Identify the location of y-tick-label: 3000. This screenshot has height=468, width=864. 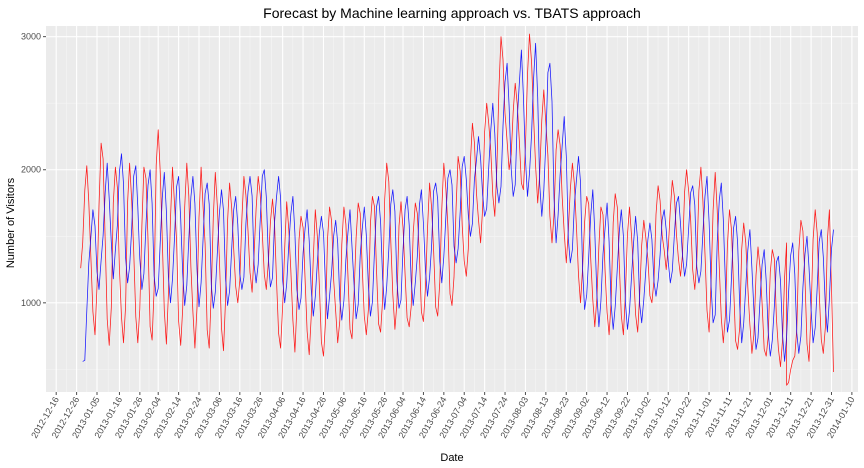
(31, 37).